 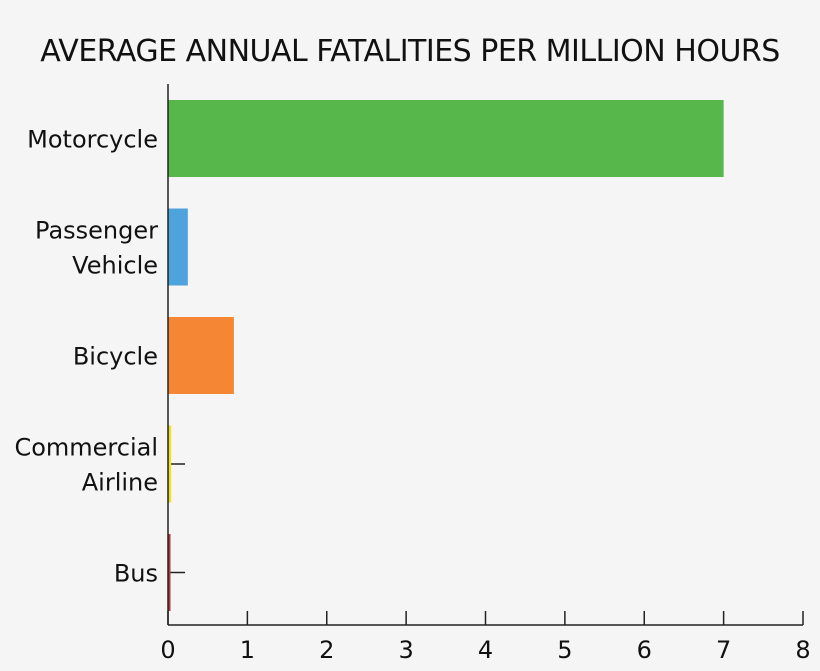 What do you see at coordinates (405, 650) in the screenshot?
I see `x-tick-label: 3` at bounding box center [405, 650].